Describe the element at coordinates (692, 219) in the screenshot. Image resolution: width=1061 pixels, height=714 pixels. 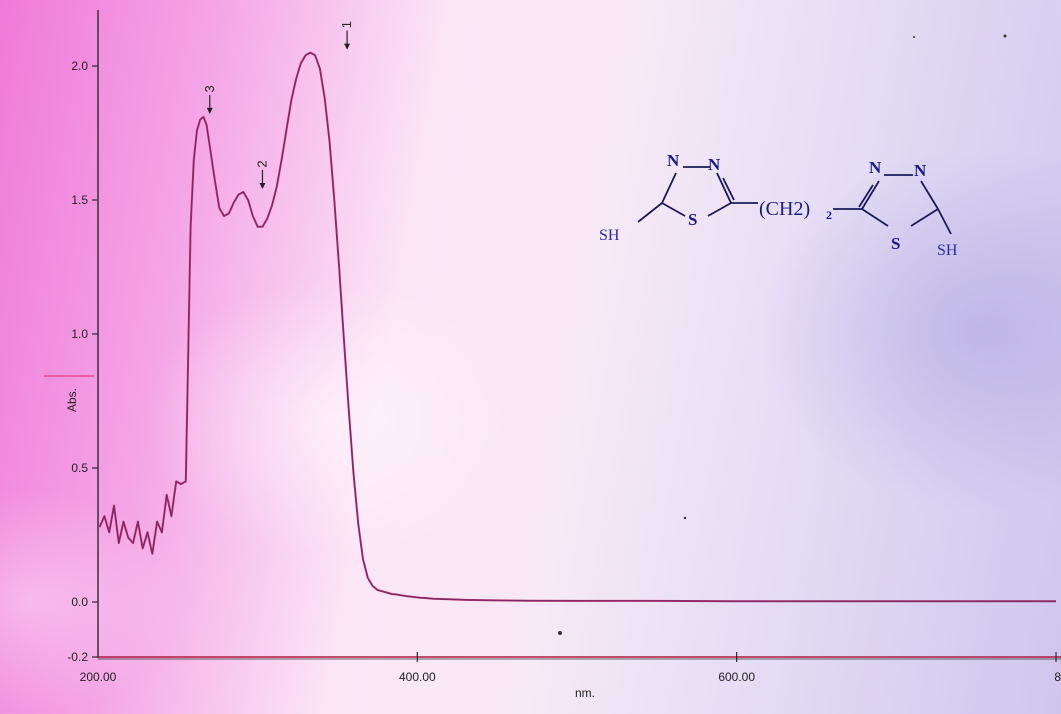
I see `left-ring-s: S` at that location.